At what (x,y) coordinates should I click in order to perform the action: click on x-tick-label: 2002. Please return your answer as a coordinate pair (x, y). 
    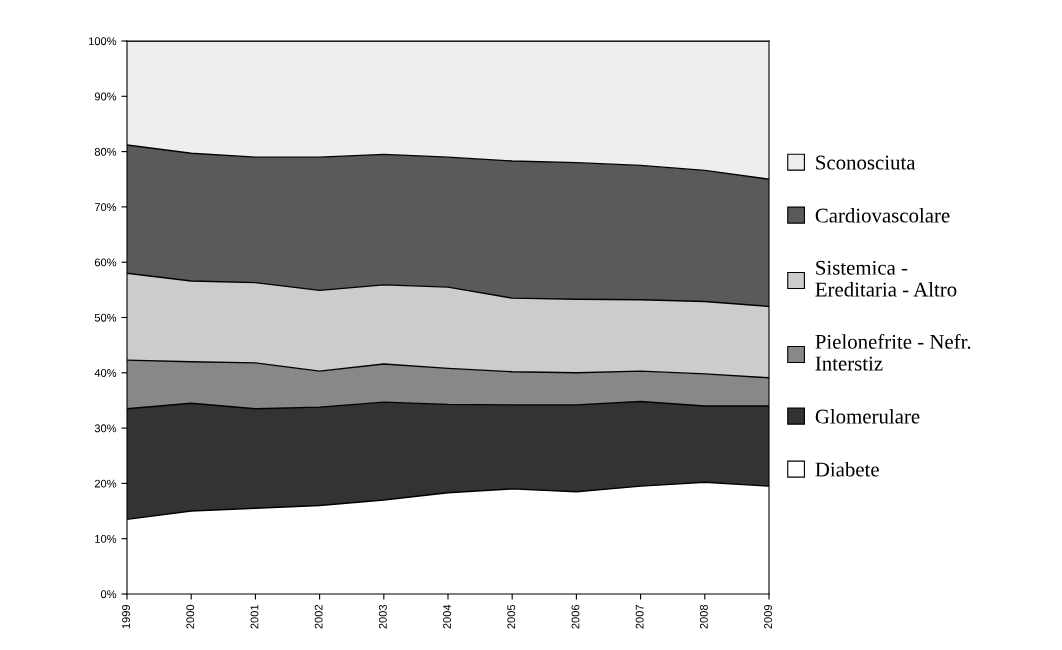
    Looking at the image, I should click on (318, 616).